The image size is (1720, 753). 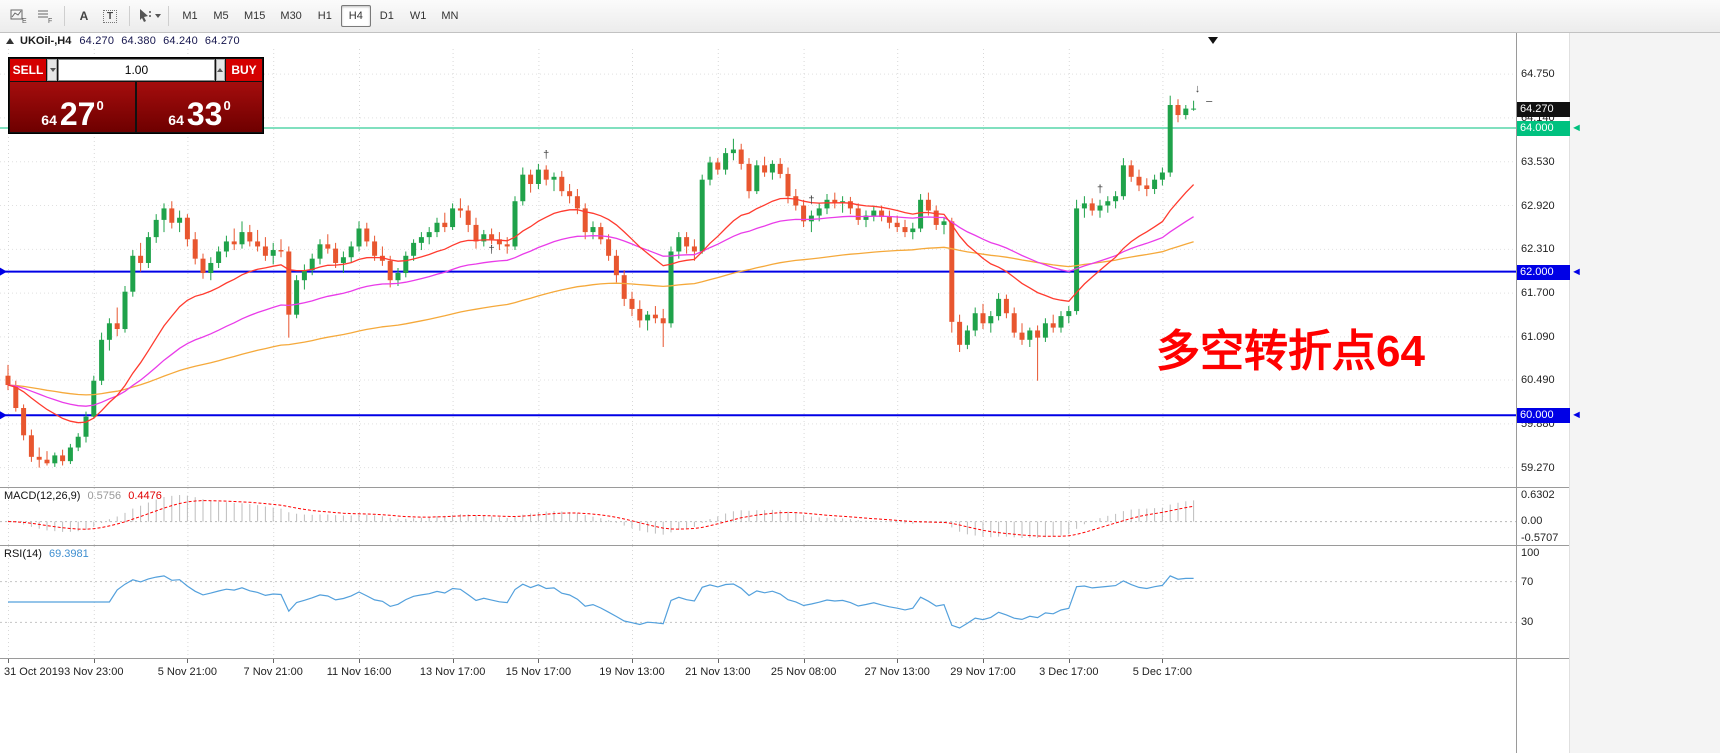 I want to click on timeframe-button-m1: M1, so click(x=190, y=16).